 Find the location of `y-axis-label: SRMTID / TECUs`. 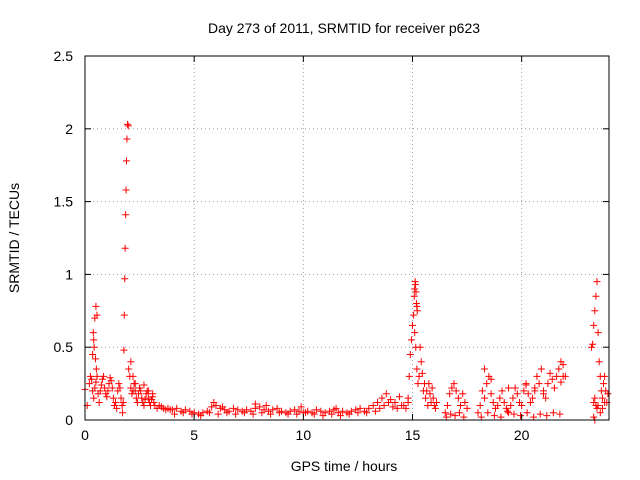

y-axis-label: SRMTID / TECUs is located at coordinates (14, 238).